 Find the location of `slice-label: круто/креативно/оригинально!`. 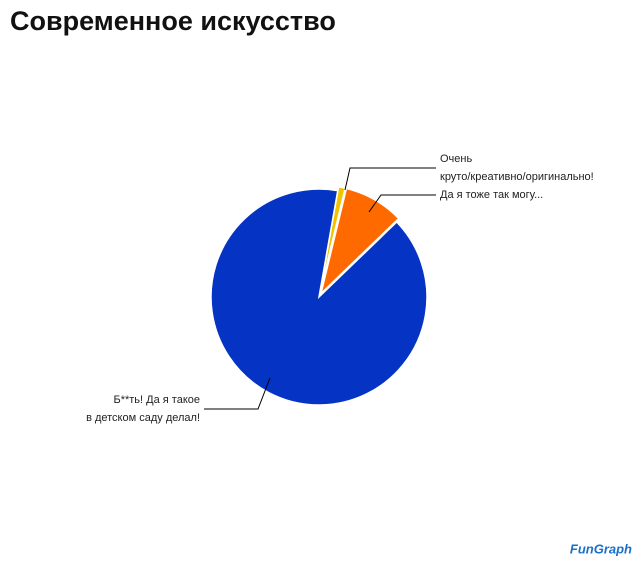

slice-label: круто/креативно/оригинально! is located at coordinates (517, 177).